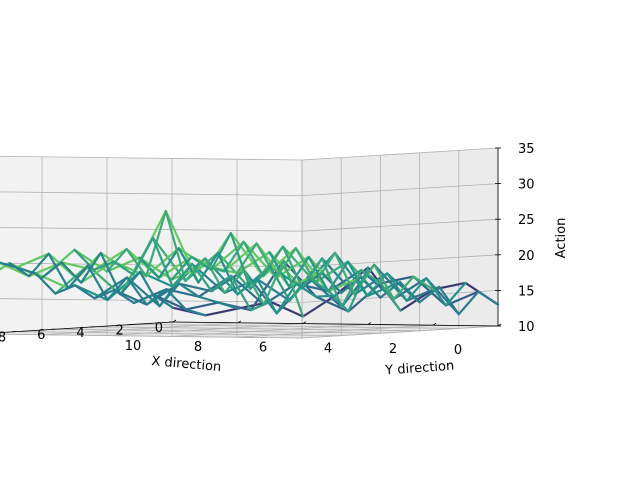  What do you see at coordinates (526, 185) in the screenshot?
I see `z-tick-label: 30` at bounding box center [526, 185].